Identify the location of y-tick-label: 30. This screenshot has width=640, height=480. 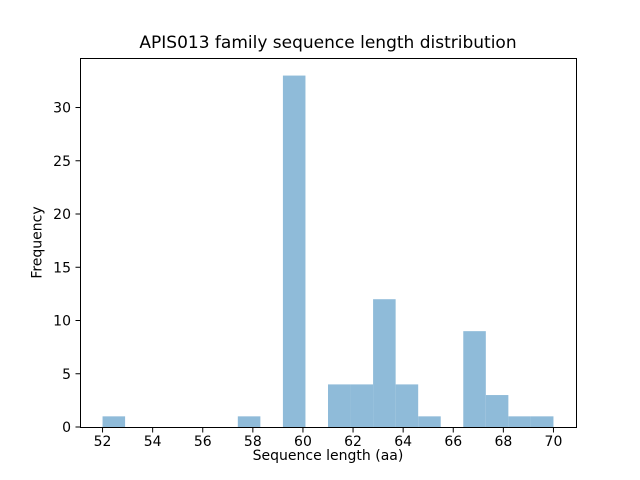
(62, 109).